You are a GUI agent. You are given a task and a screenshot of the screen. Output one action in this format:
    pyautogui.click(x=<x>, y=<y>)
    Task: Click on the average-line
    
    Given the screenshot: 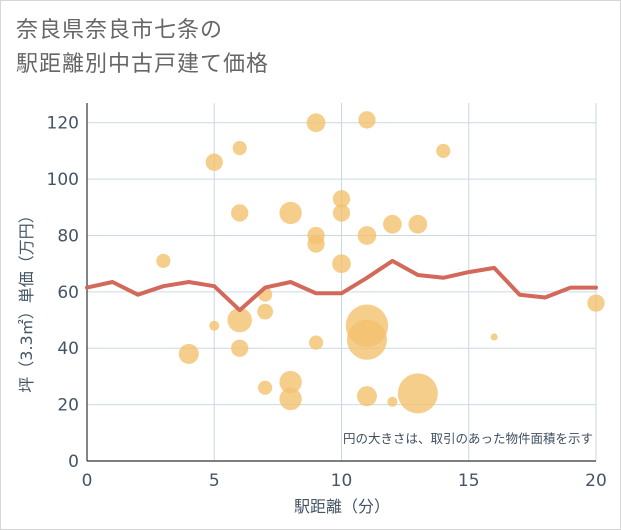 What is the action you would take?
    pyautogui.click(x=341, y=285)
    